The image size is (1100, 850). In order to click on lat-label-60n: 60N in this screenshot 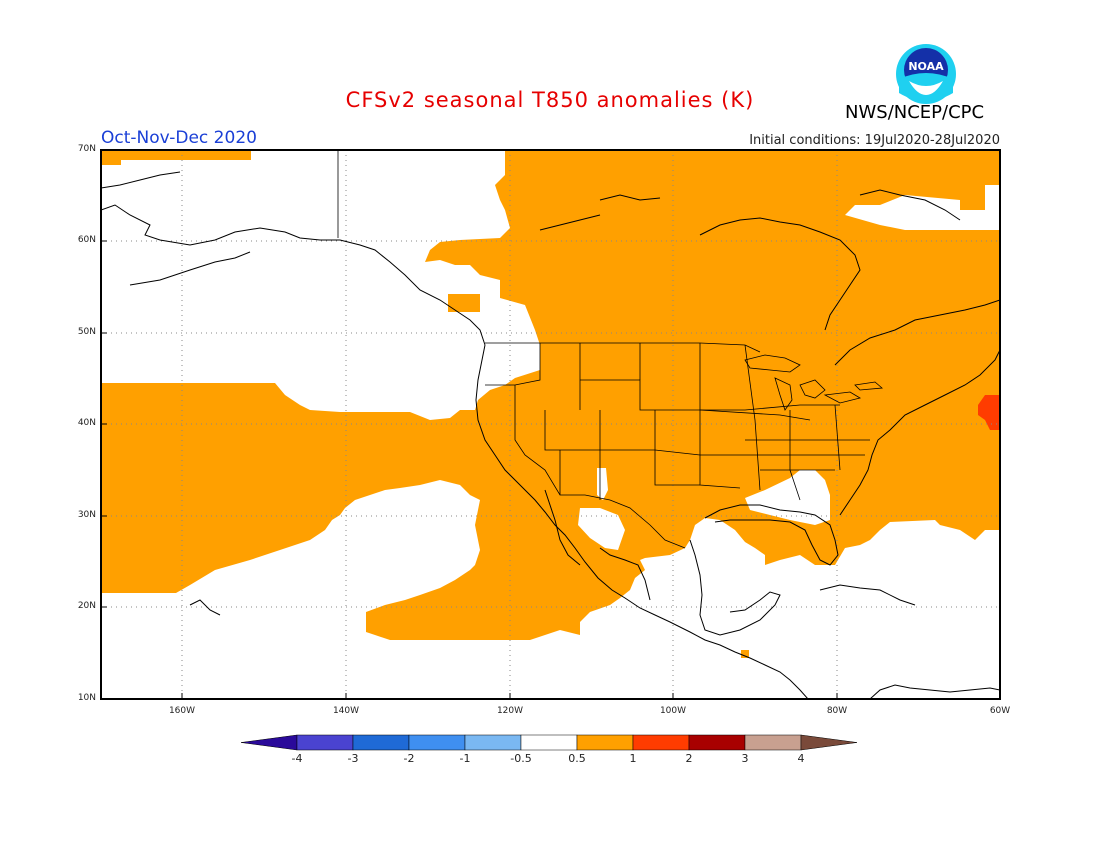, I will do `click(86, 240)`.